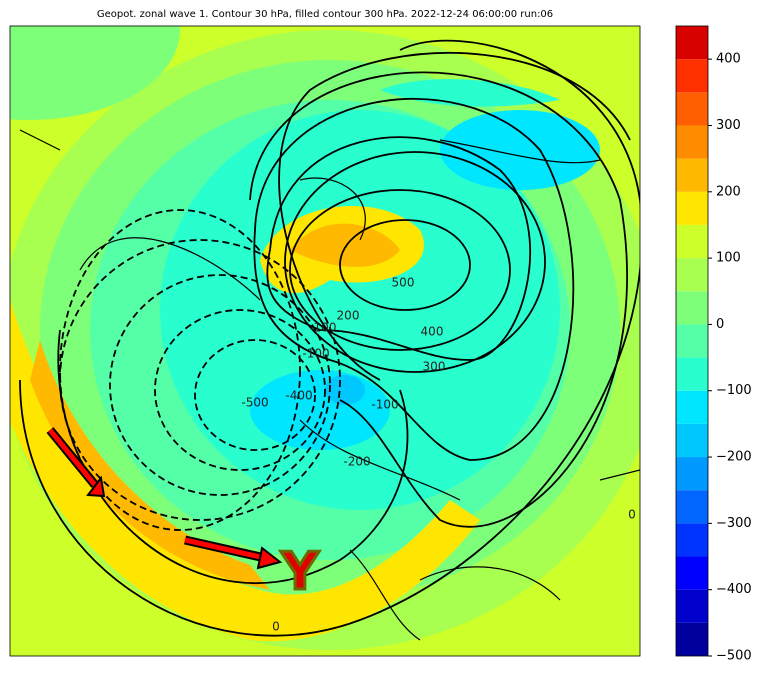 The image size is (765, 674). Describe the element at coordinates (348, 316) in the screenshot. I see `contour-label: 200` at that location.